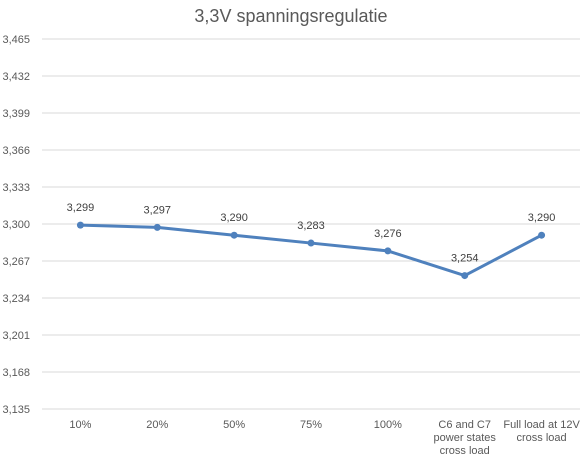 The image size is (583, 463). I want to click on series-line, so click(311, 250).